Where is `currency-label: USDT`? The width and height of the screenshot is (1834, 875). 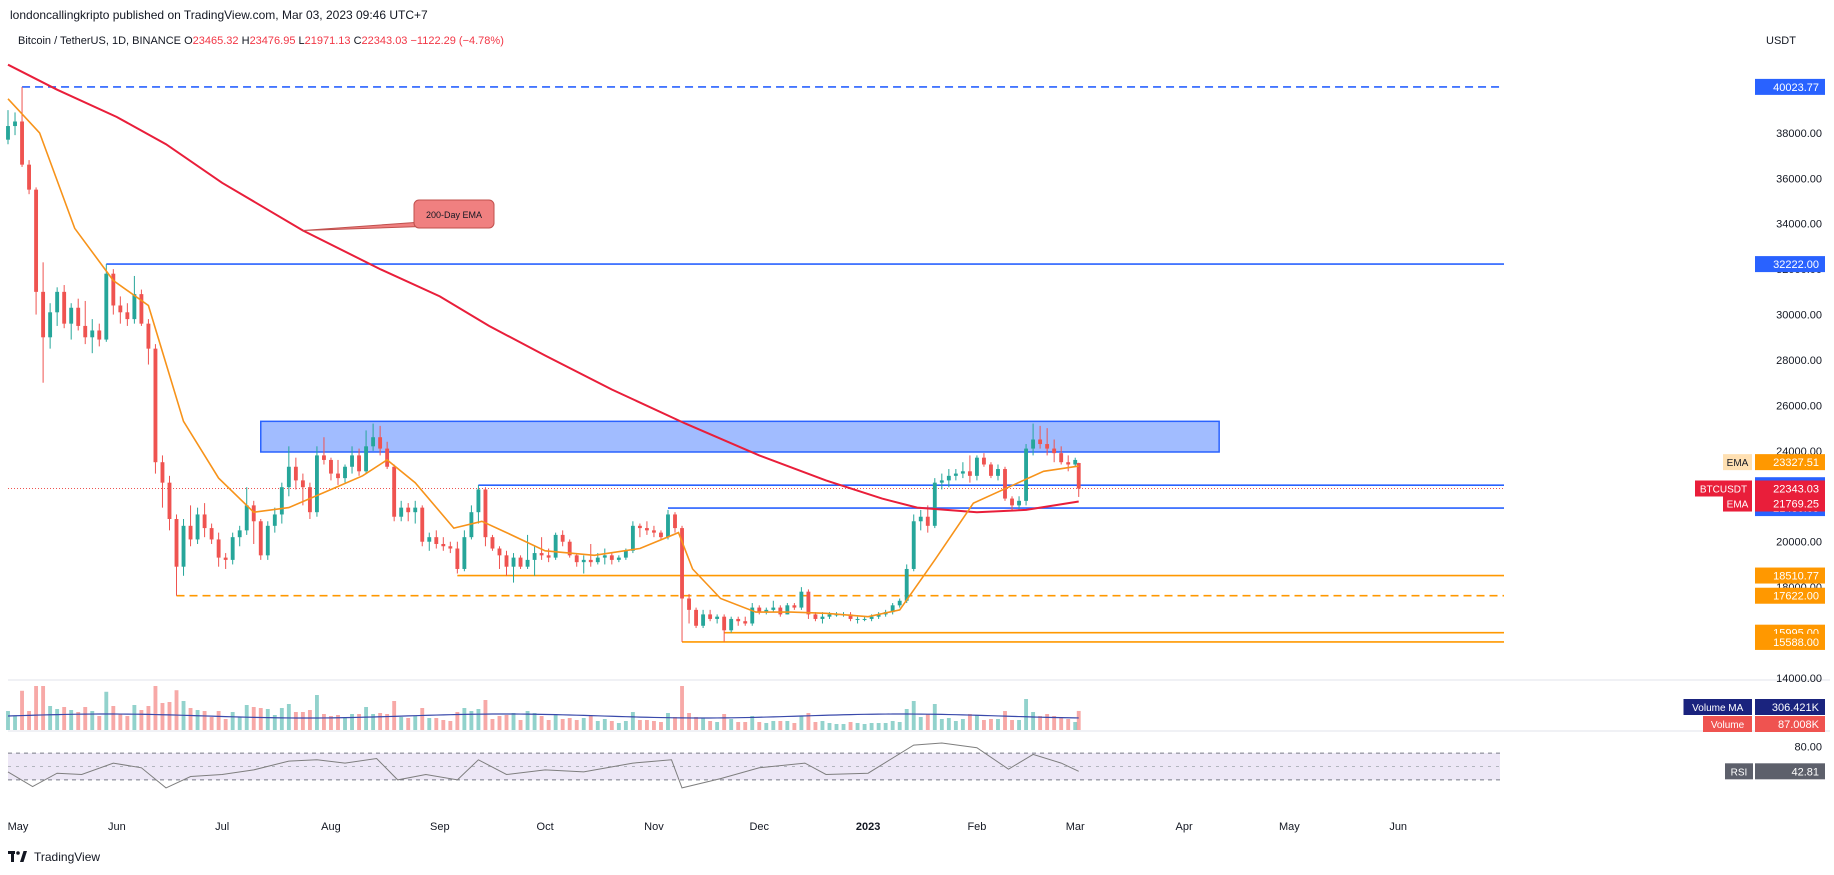
currency-label: USDT is located at coordinates (1781, 41).